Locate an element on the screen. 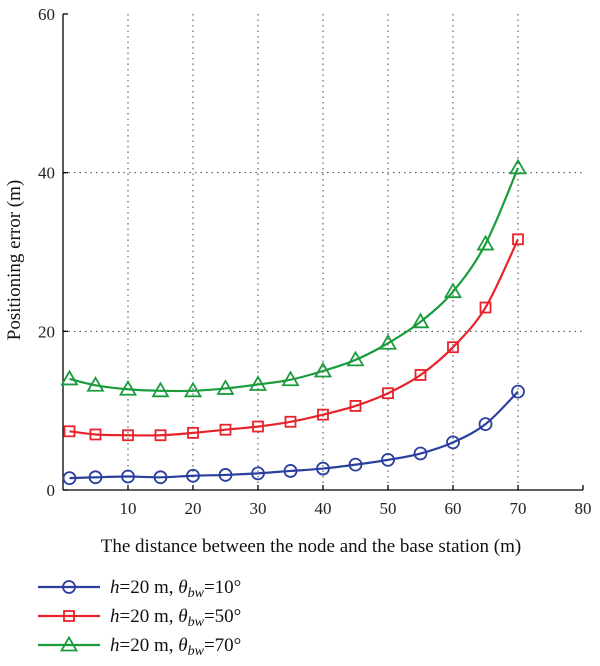  legend-label-3-value: =70° is located at coordinates (222, 645).